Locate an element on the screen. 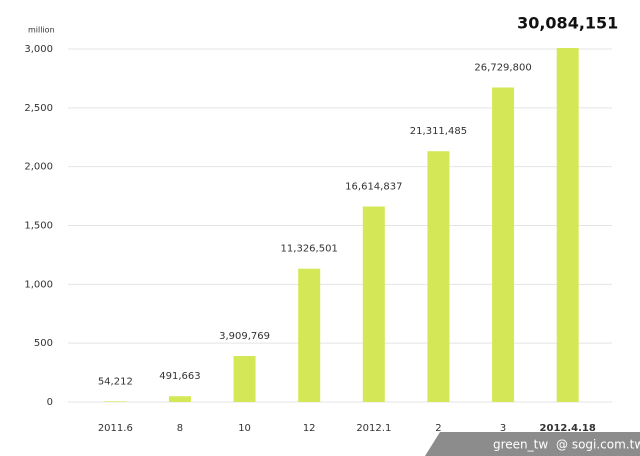 This screenshot has height=456, width=640. watermark-site: @ sogi.com.tw is located at coordinates (598, 445).